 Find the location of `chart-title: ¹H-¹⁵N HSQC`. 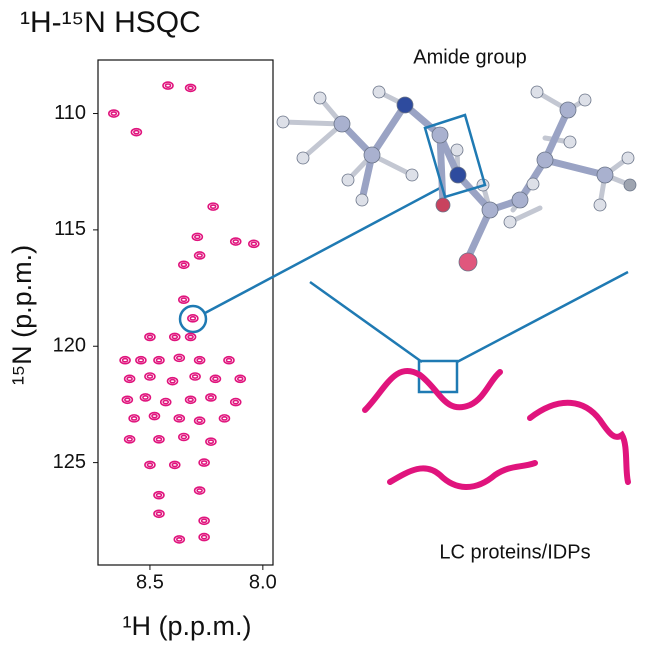

chart-title: ¹H-¹⁵N HSQC is located at coordinates (110, 22).